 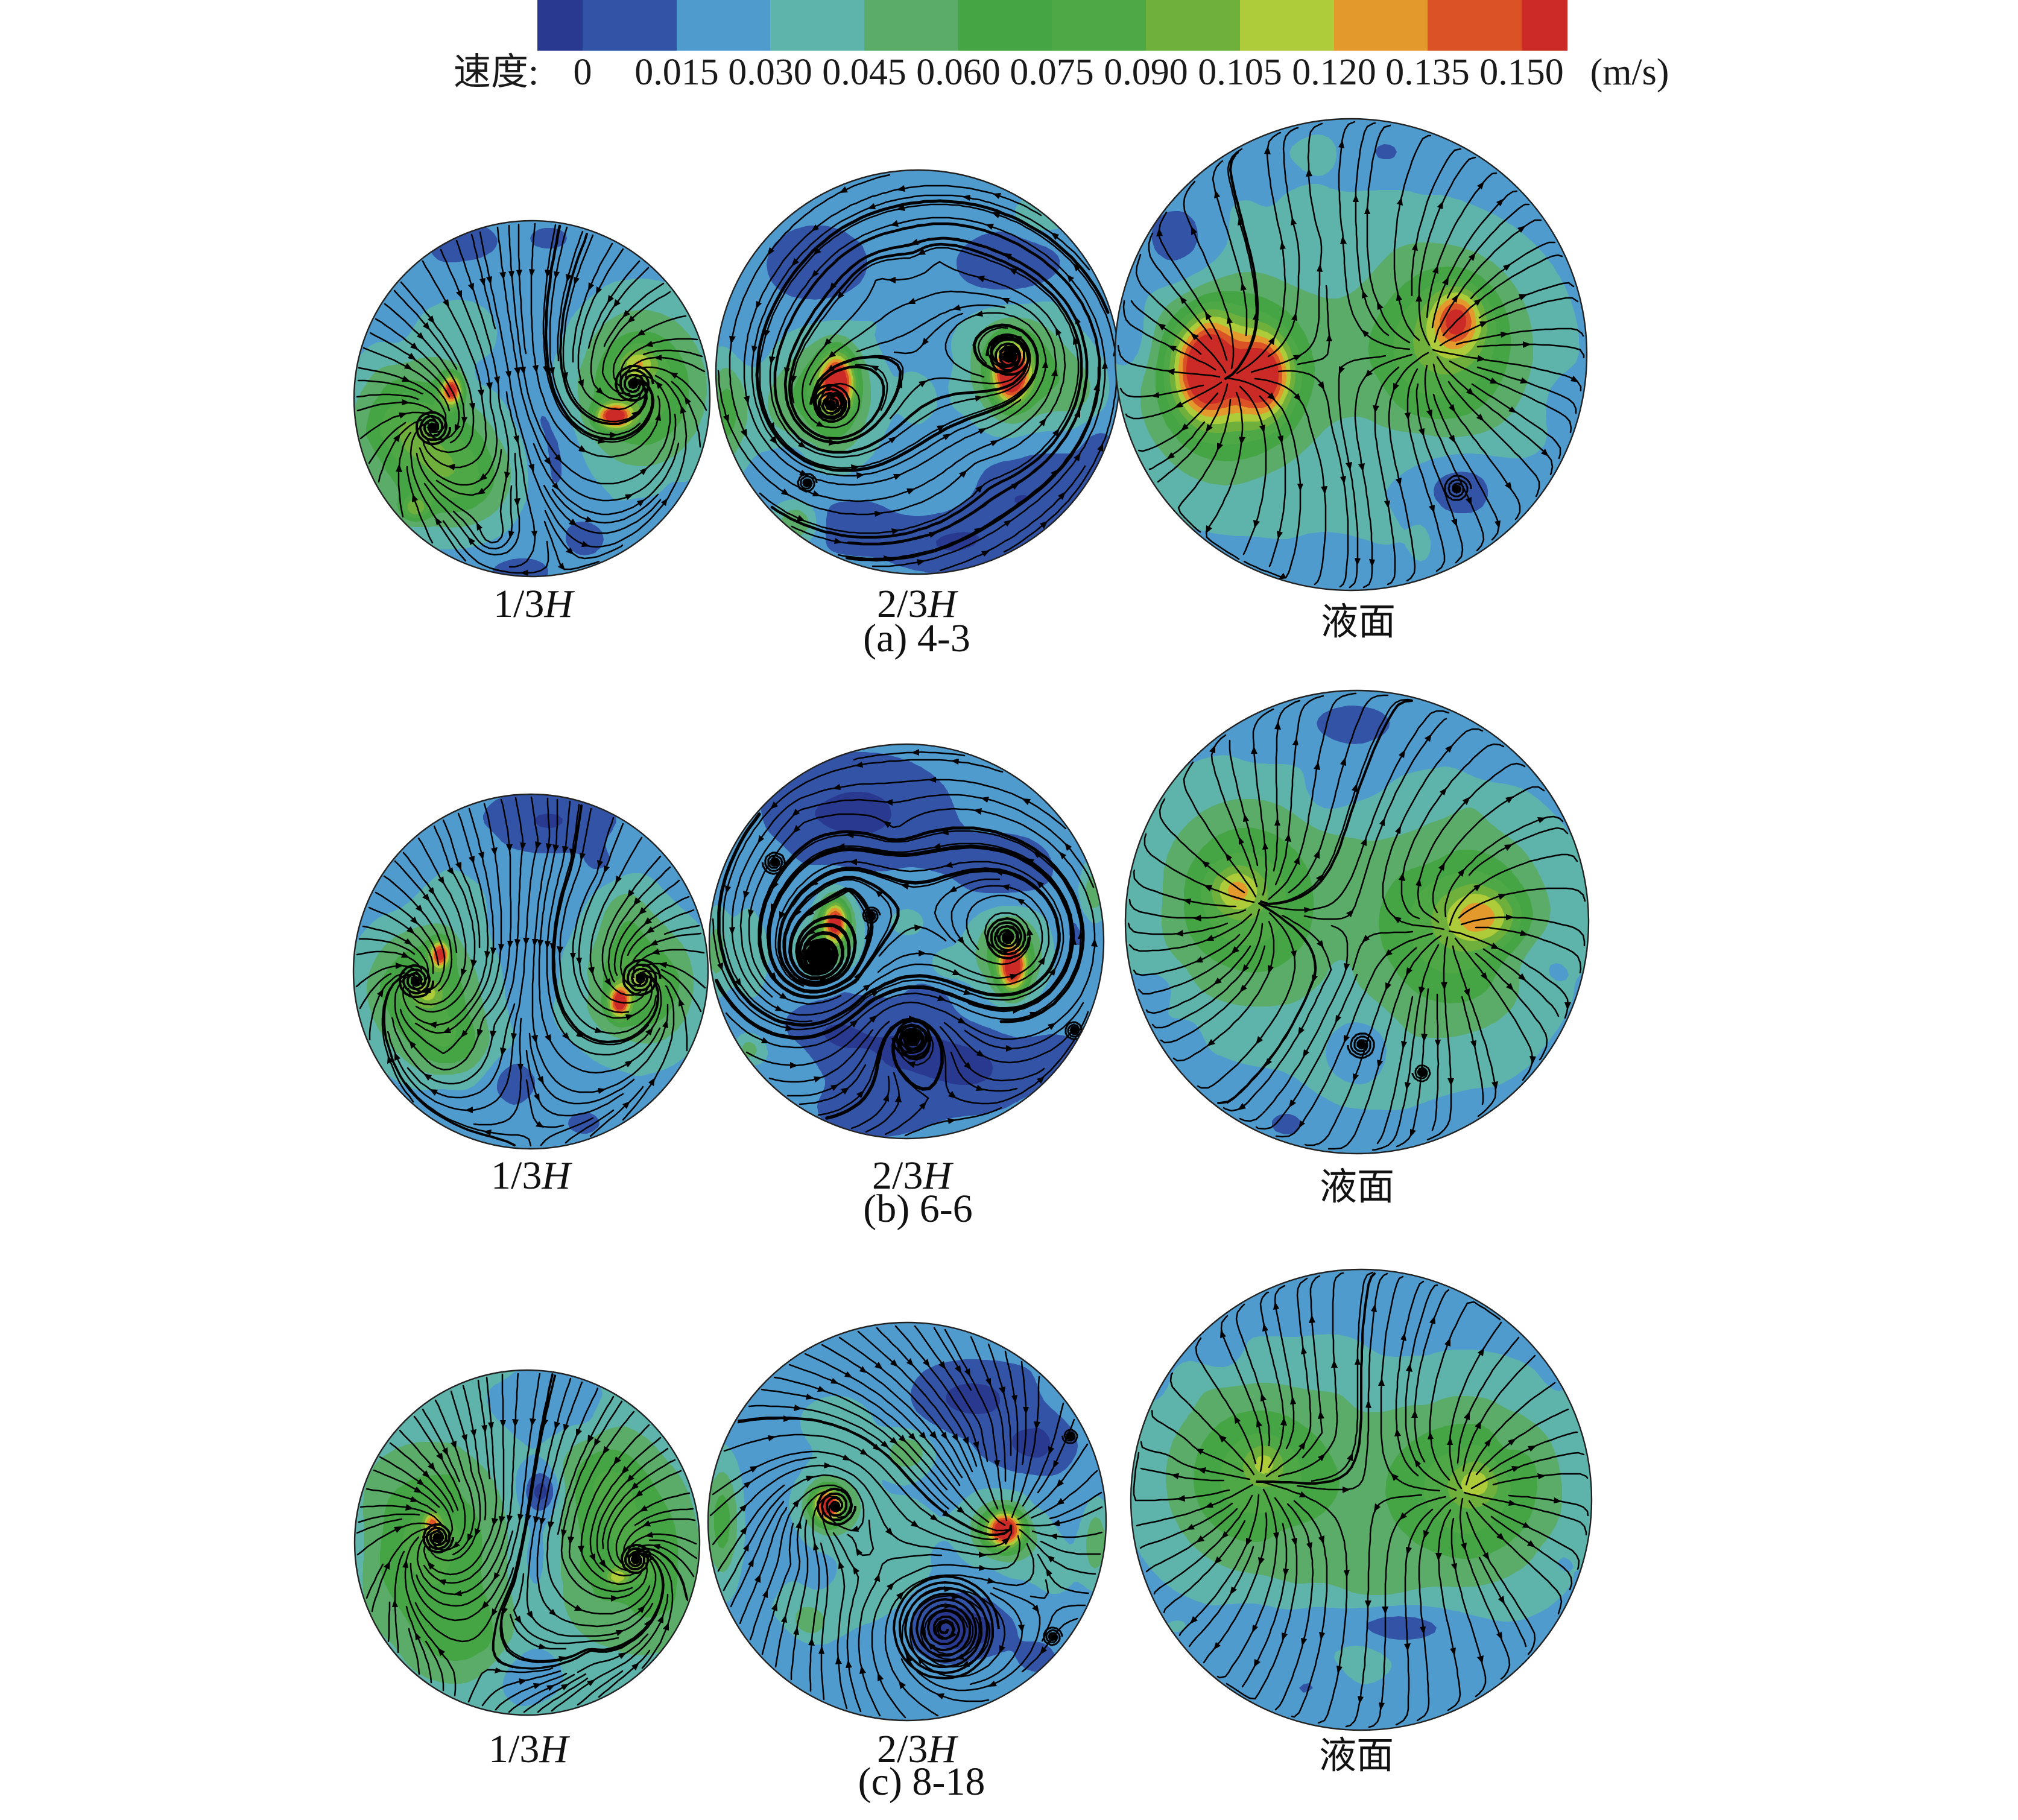 I want to click on svg-text: 0.105, so click(x=1240, y=72).